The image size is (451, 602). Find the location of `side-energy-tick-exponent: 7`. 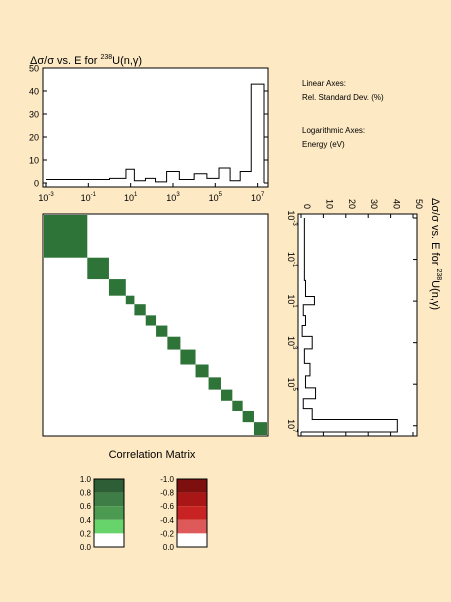

side-energy-tick-exponent: 7 is located at coordinates (294, 431).